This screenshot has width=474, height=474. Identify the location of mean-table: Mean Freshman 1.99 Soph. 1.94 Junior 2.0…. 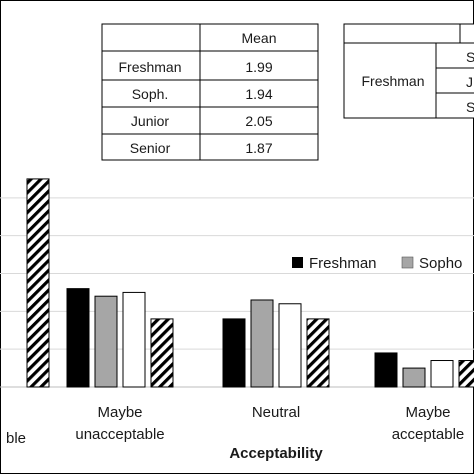
(210, 92).